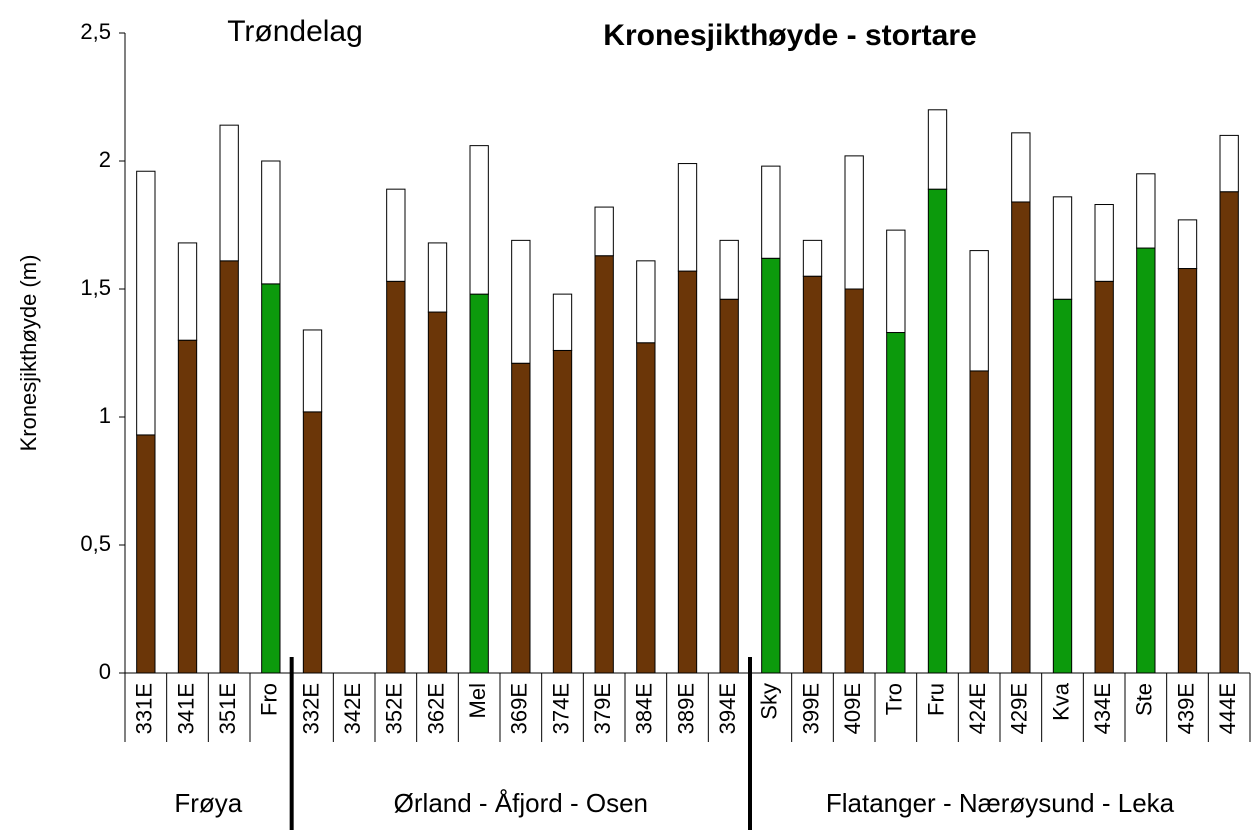  I want to click on x-tick-label: 409E, so click(852, 708).